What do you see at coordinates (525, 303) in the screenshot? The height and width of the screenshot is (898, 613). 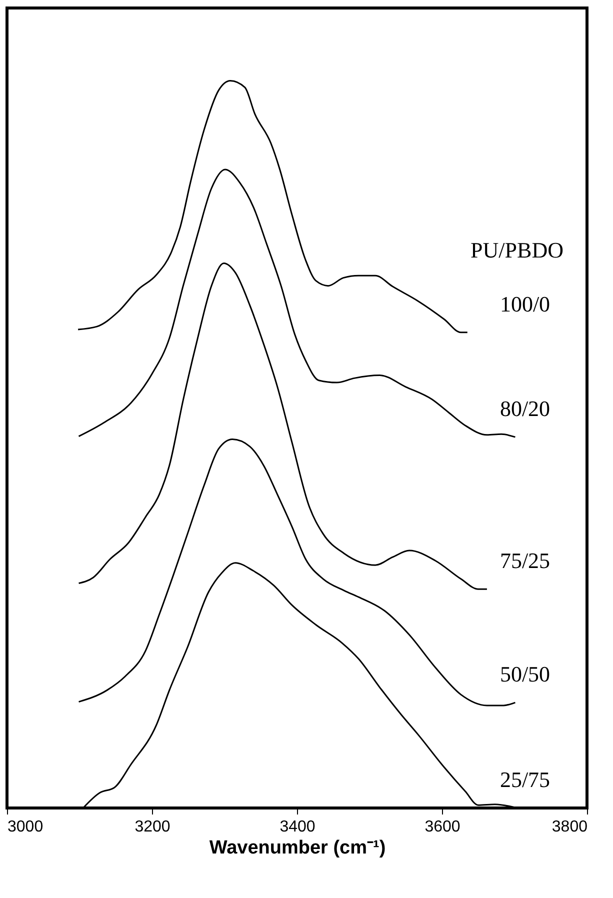 I see `series-label: 100/0` at bounding box center [525, 303].